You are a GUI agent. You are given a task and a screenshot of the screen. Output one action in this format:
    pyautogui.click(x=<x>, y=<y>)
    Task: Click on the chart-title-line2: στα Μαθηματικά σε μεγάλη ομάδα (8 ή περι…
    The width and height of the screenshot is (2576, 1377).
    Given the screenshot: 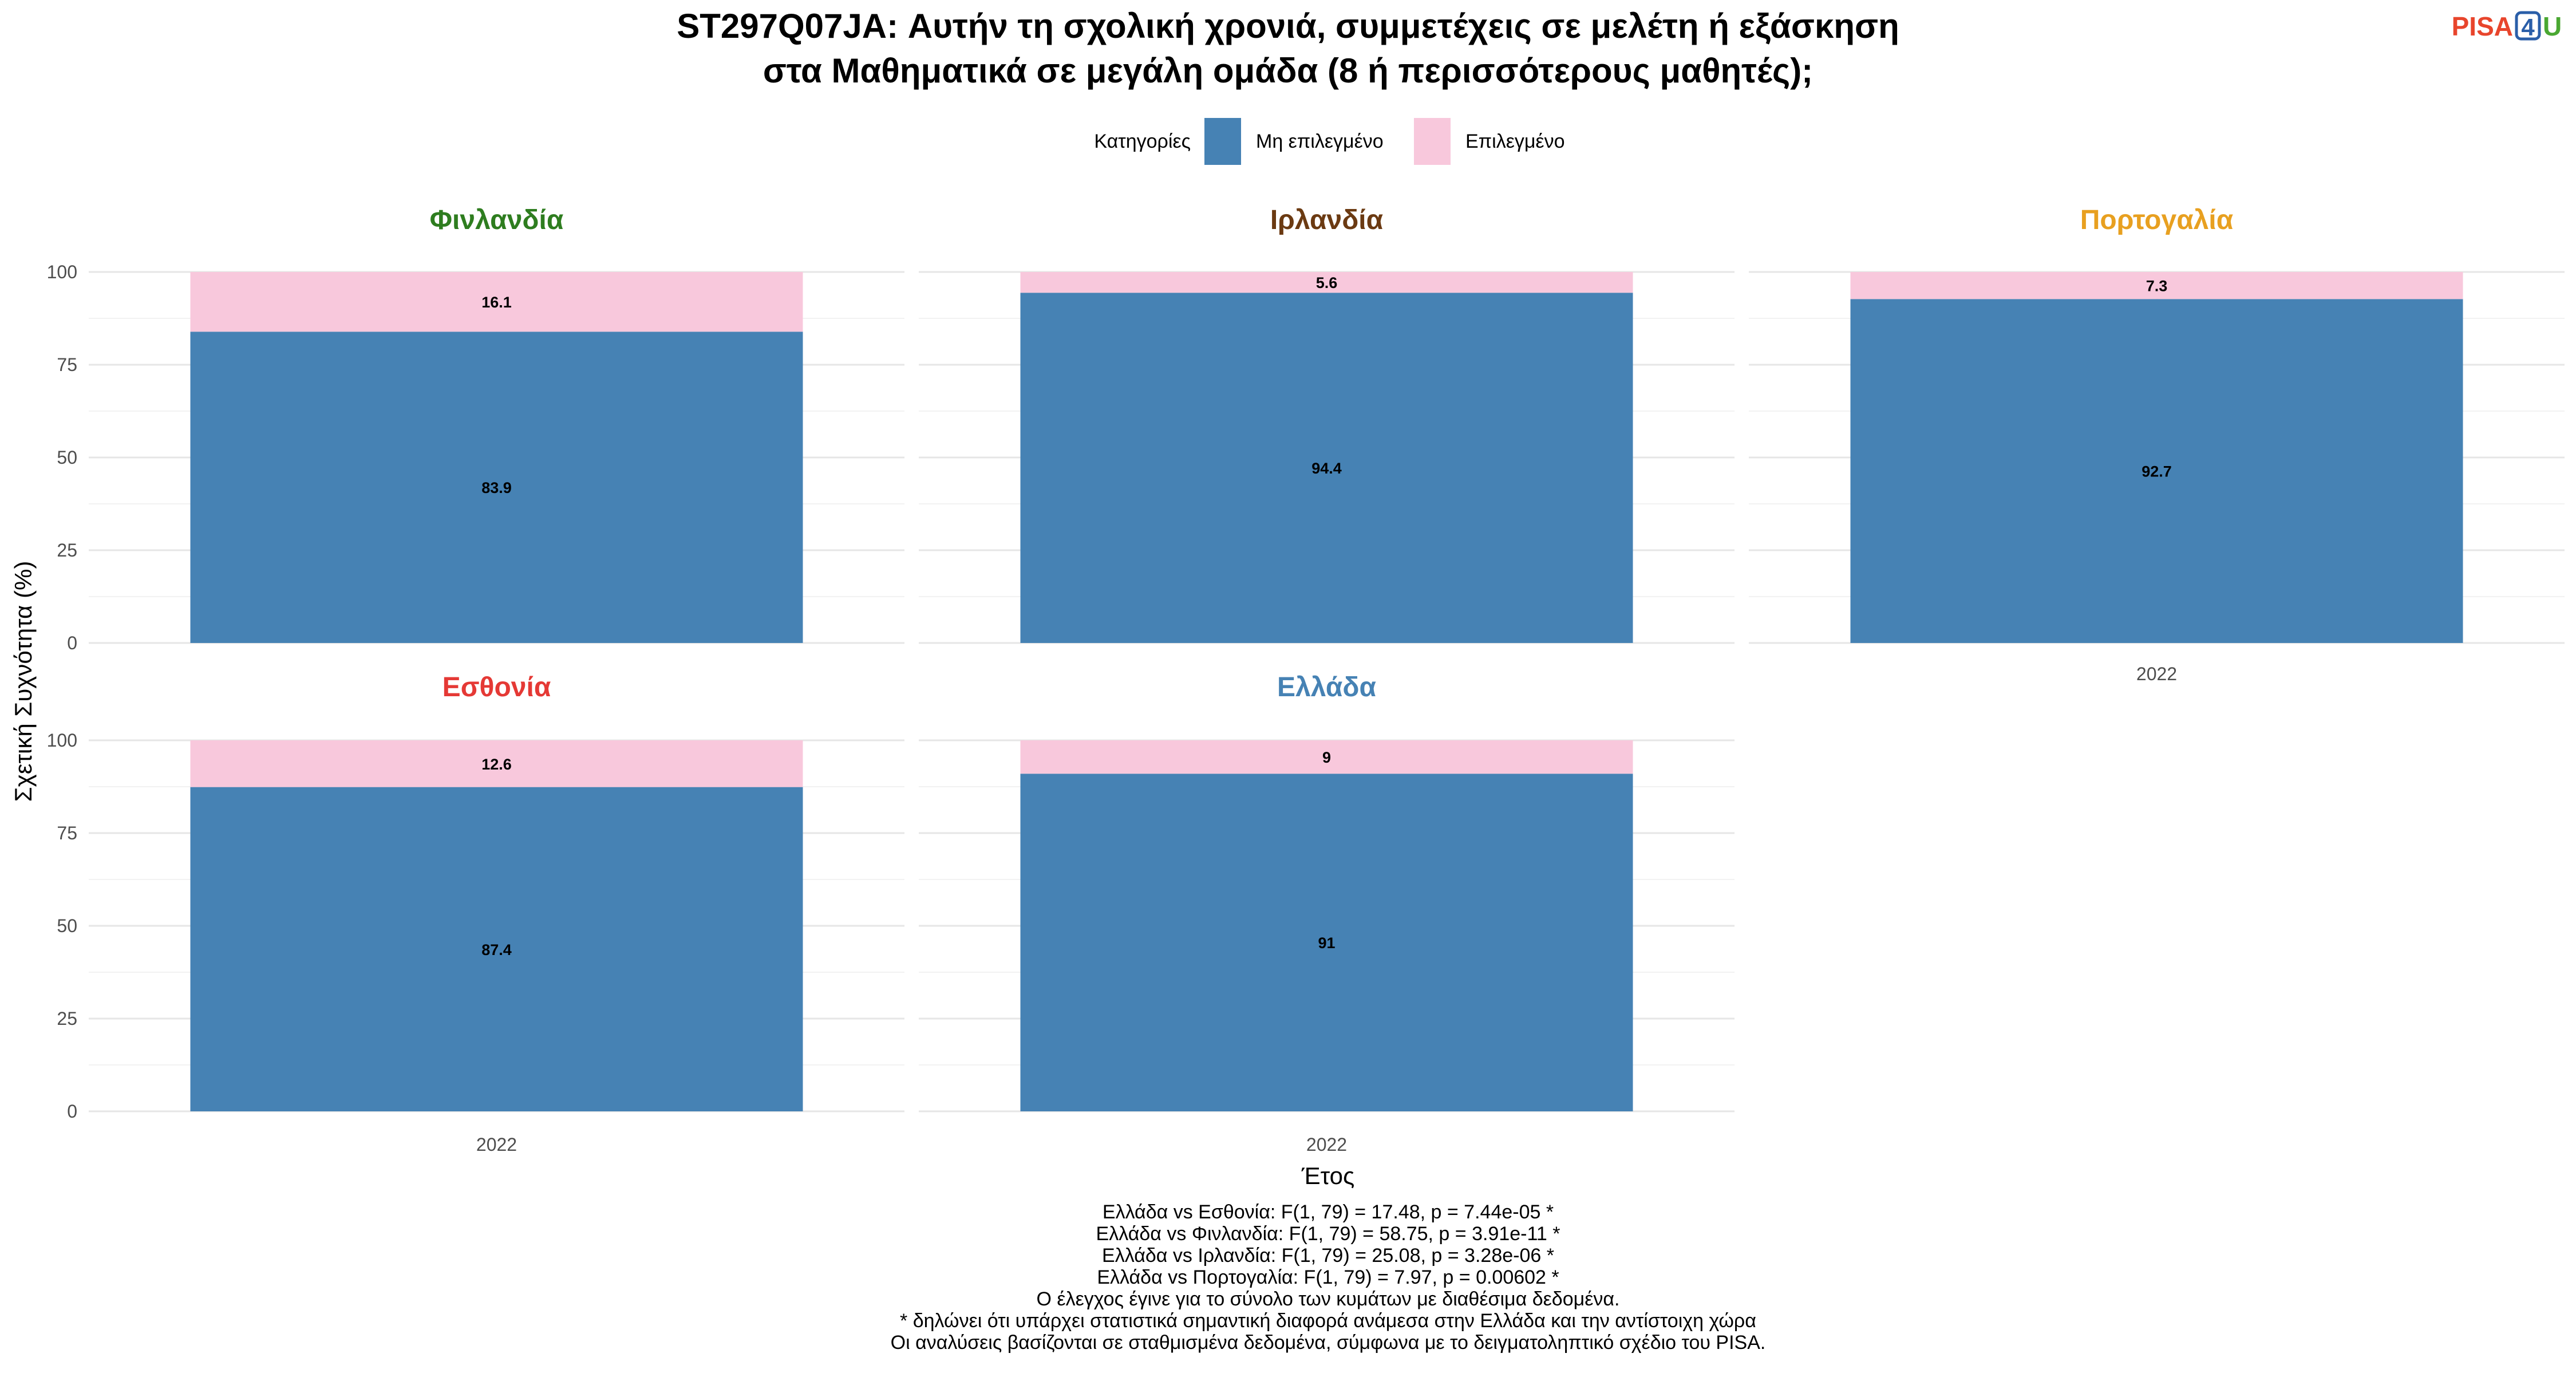 What is the action you would take?
    pyautogui.click(x=1288, y=71)
    